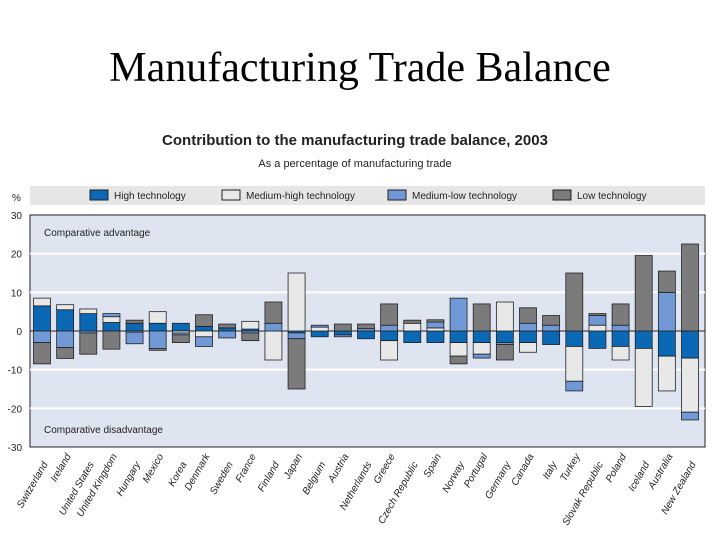  Describe the element at coordinates (61, 468) in the screenshot. I see `x-tick-label: Ireland` at that location.